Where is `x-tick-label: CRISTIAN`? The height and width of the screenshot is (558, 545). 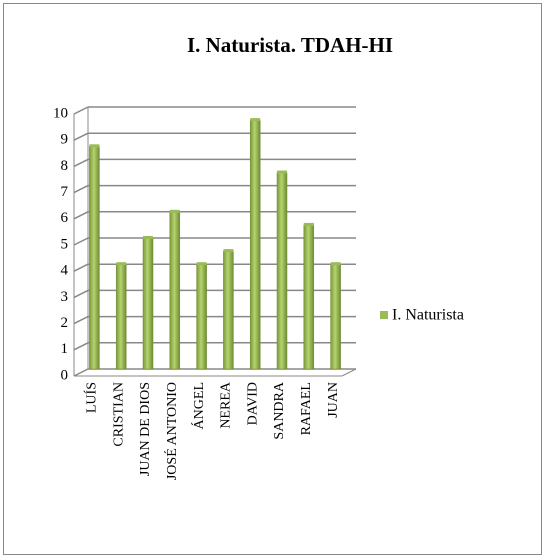
x-tick-label: CRISTIAN is located at coordinates (118, 414).